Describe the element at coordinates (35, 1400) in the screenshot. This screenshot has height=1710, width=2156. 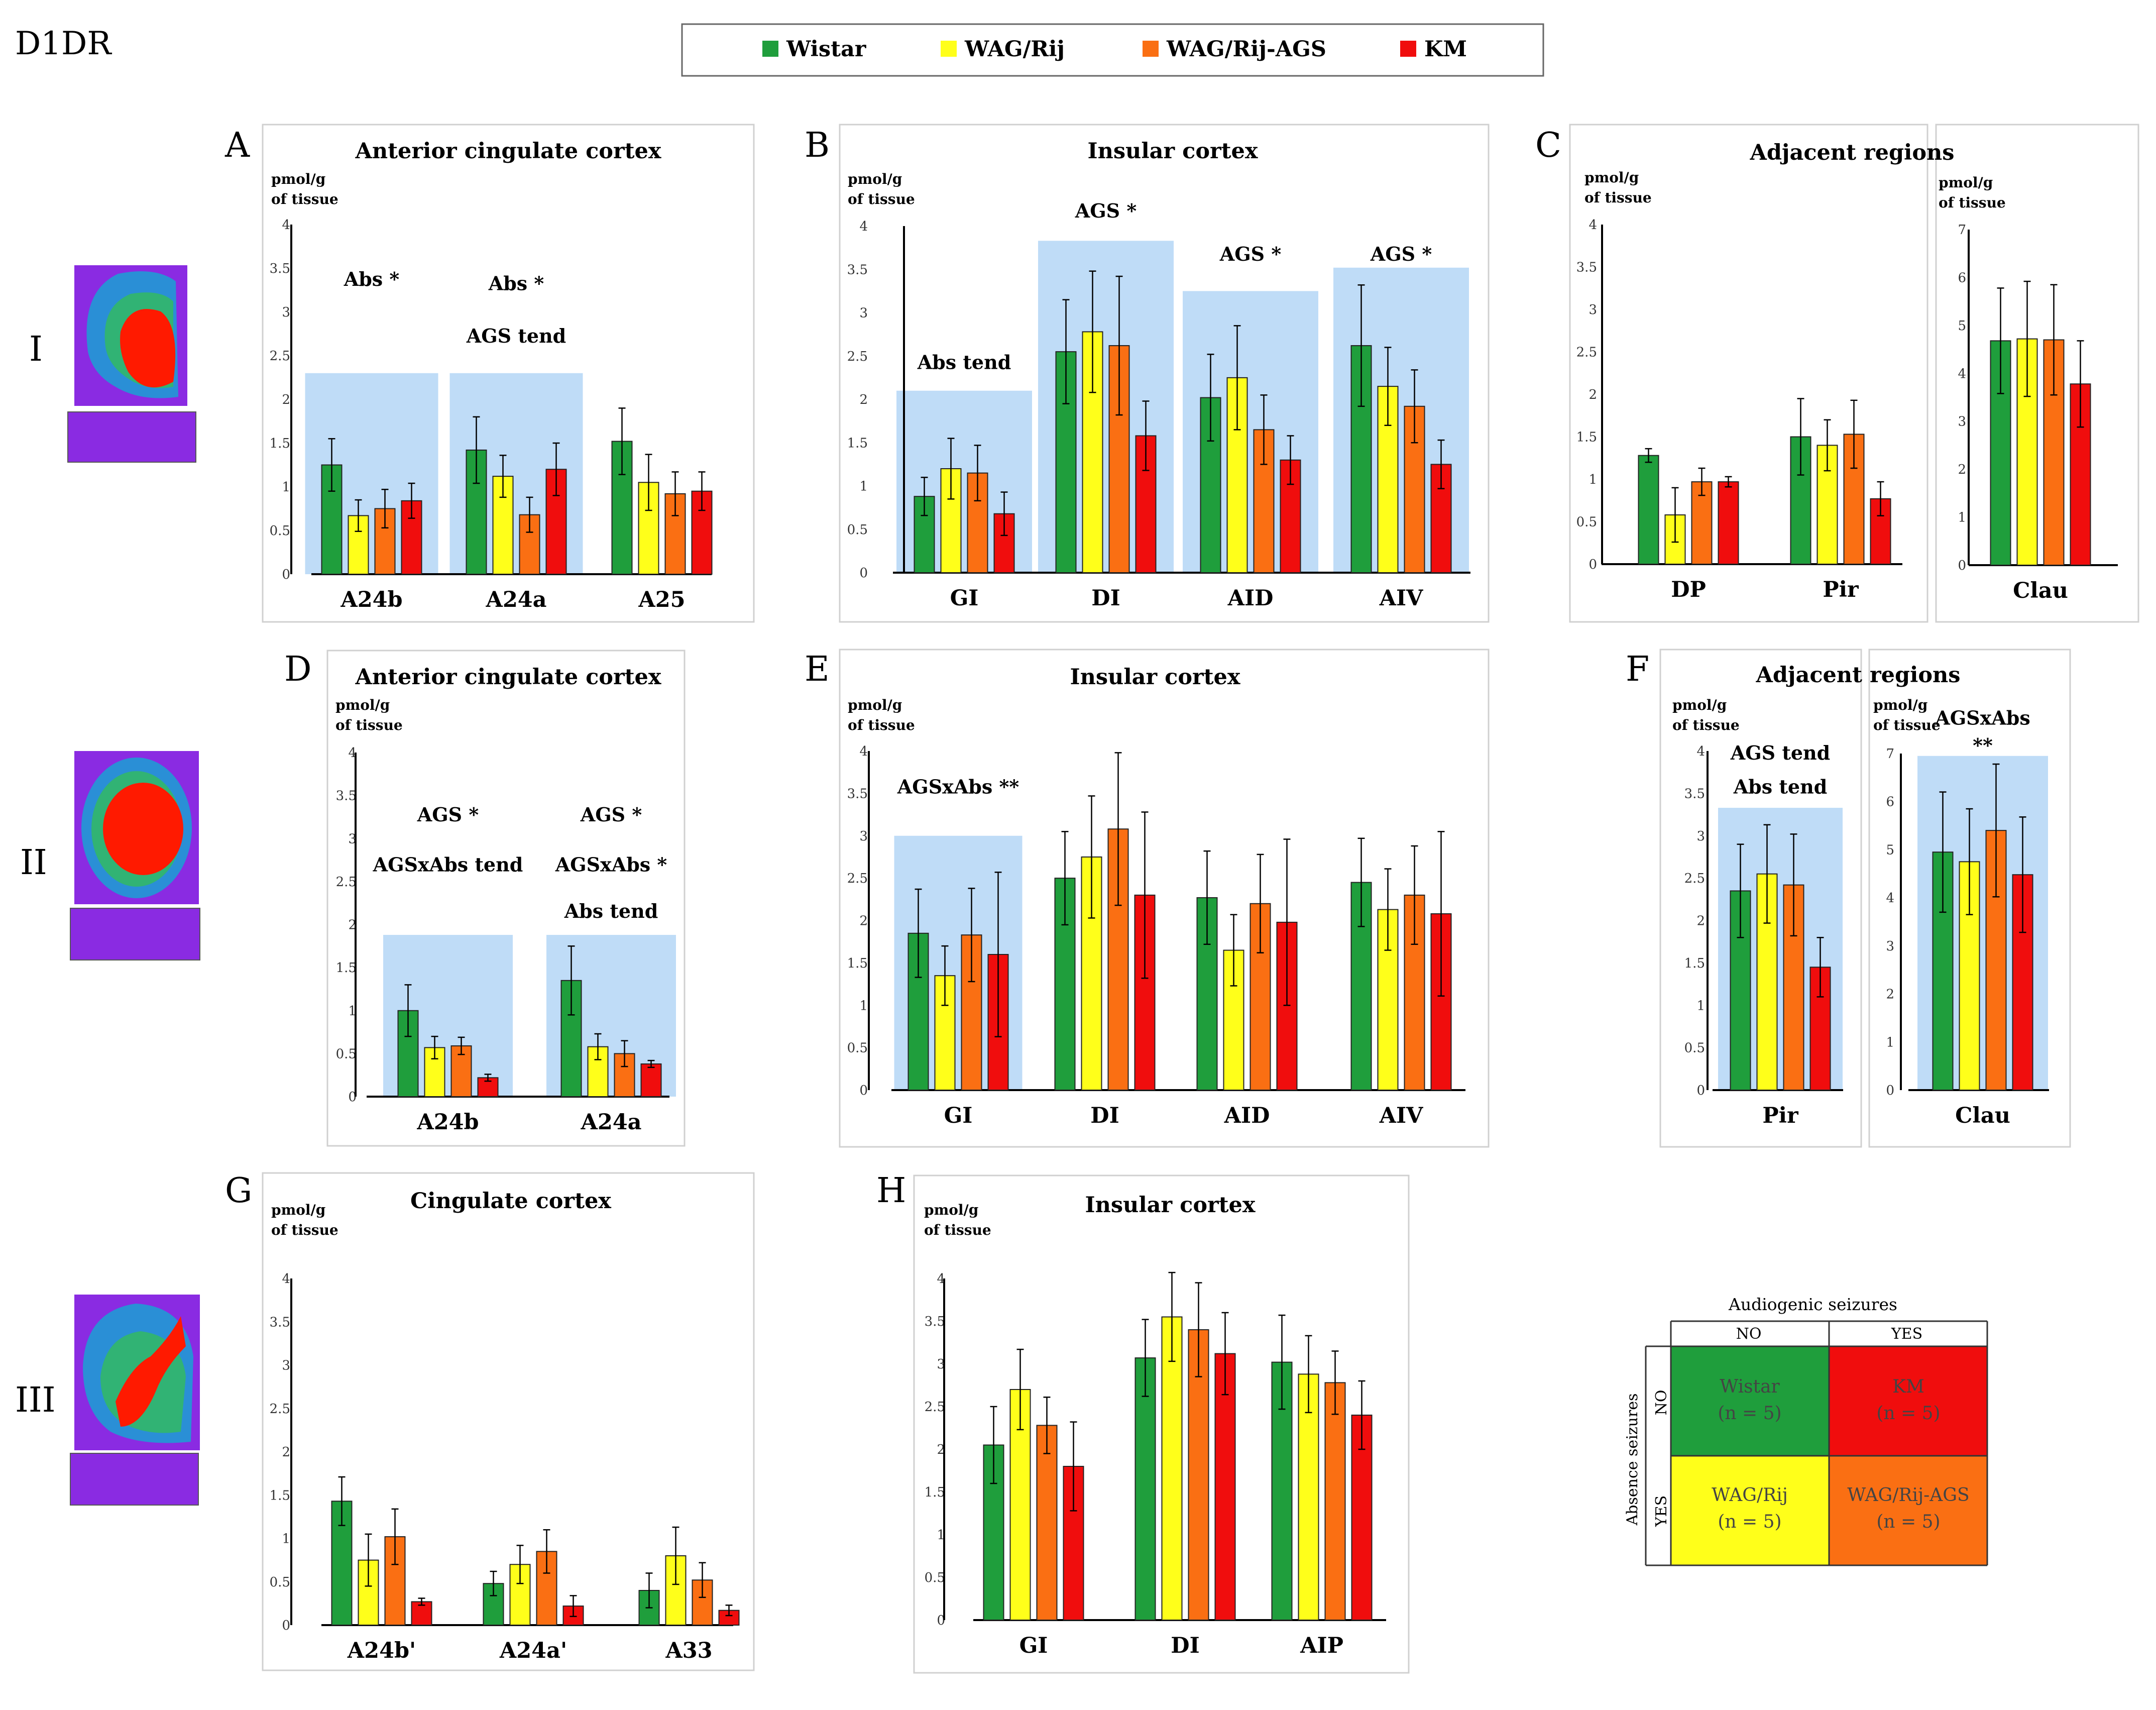
I see `row-label-3: III` at that location.